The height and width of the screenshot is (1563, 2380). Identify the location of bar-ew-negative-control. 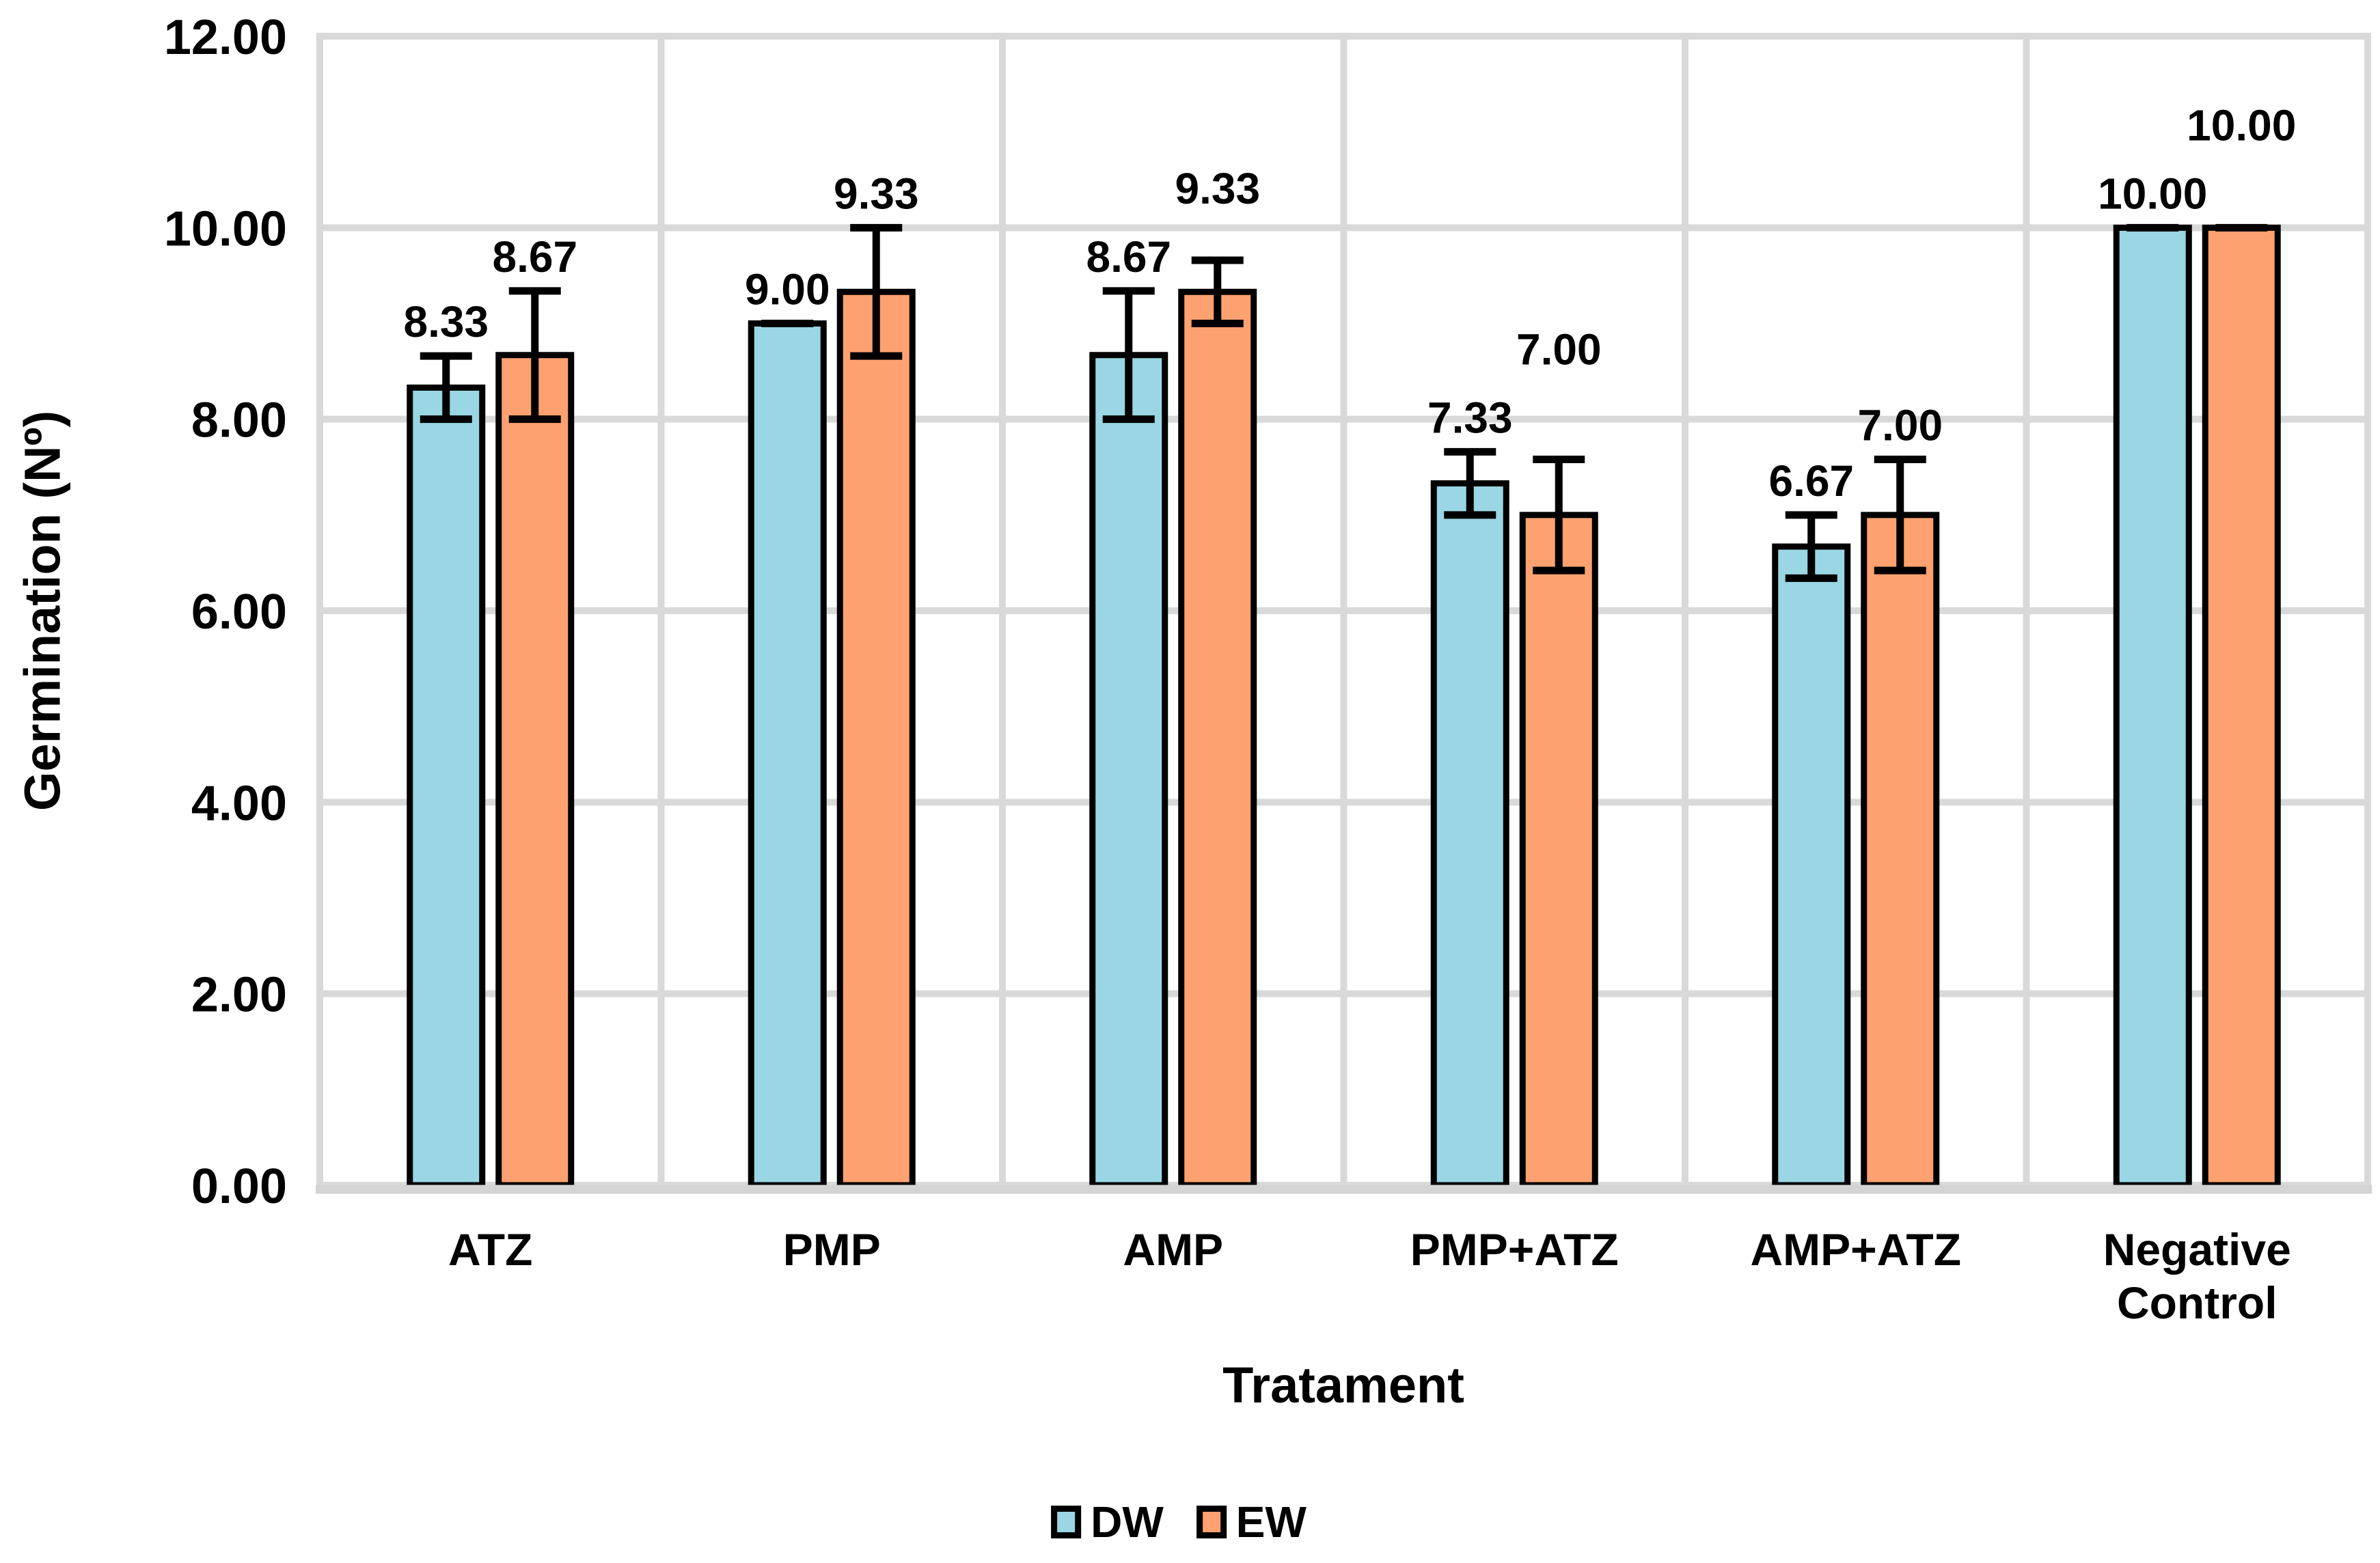
(2241, 706).